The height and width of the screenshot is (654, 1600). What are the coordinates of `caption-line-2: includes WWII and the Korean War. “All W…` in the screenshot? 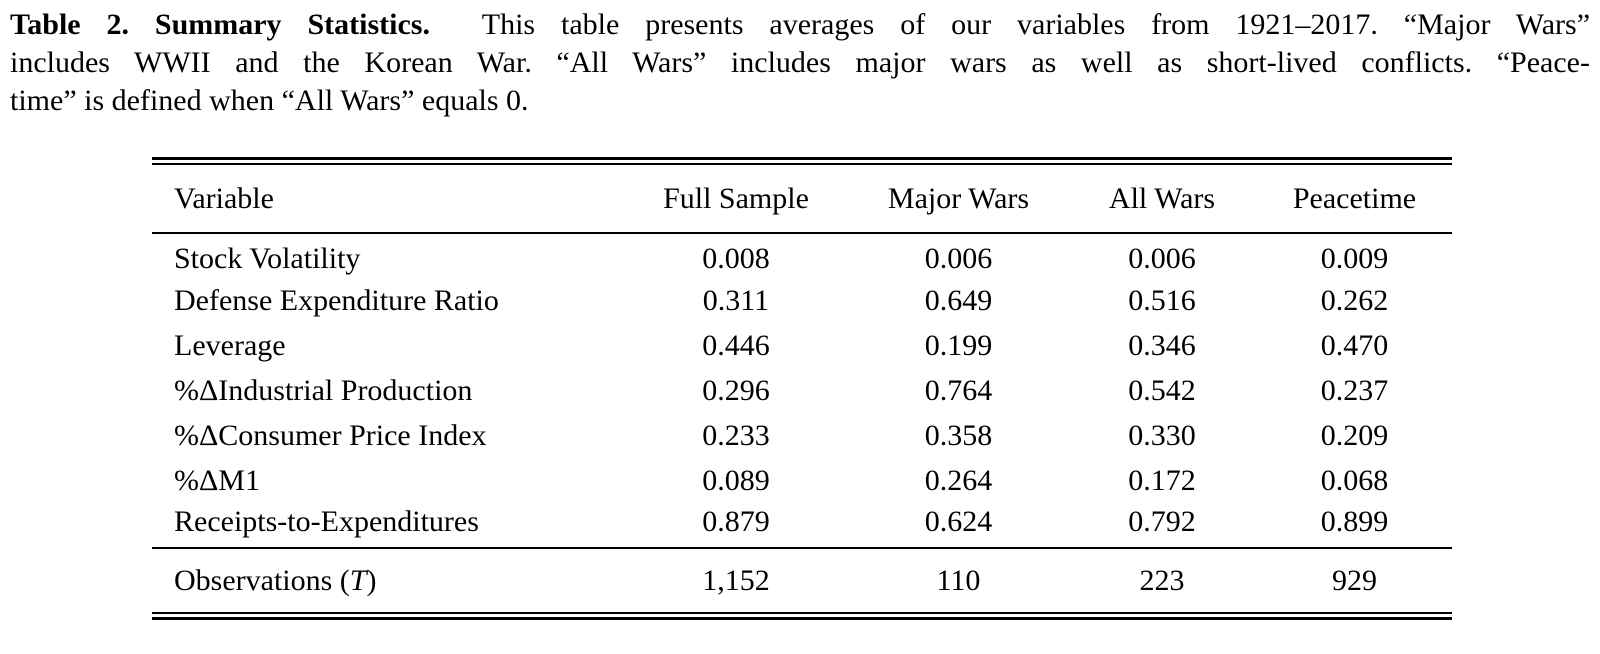 It's located at (800, 62).